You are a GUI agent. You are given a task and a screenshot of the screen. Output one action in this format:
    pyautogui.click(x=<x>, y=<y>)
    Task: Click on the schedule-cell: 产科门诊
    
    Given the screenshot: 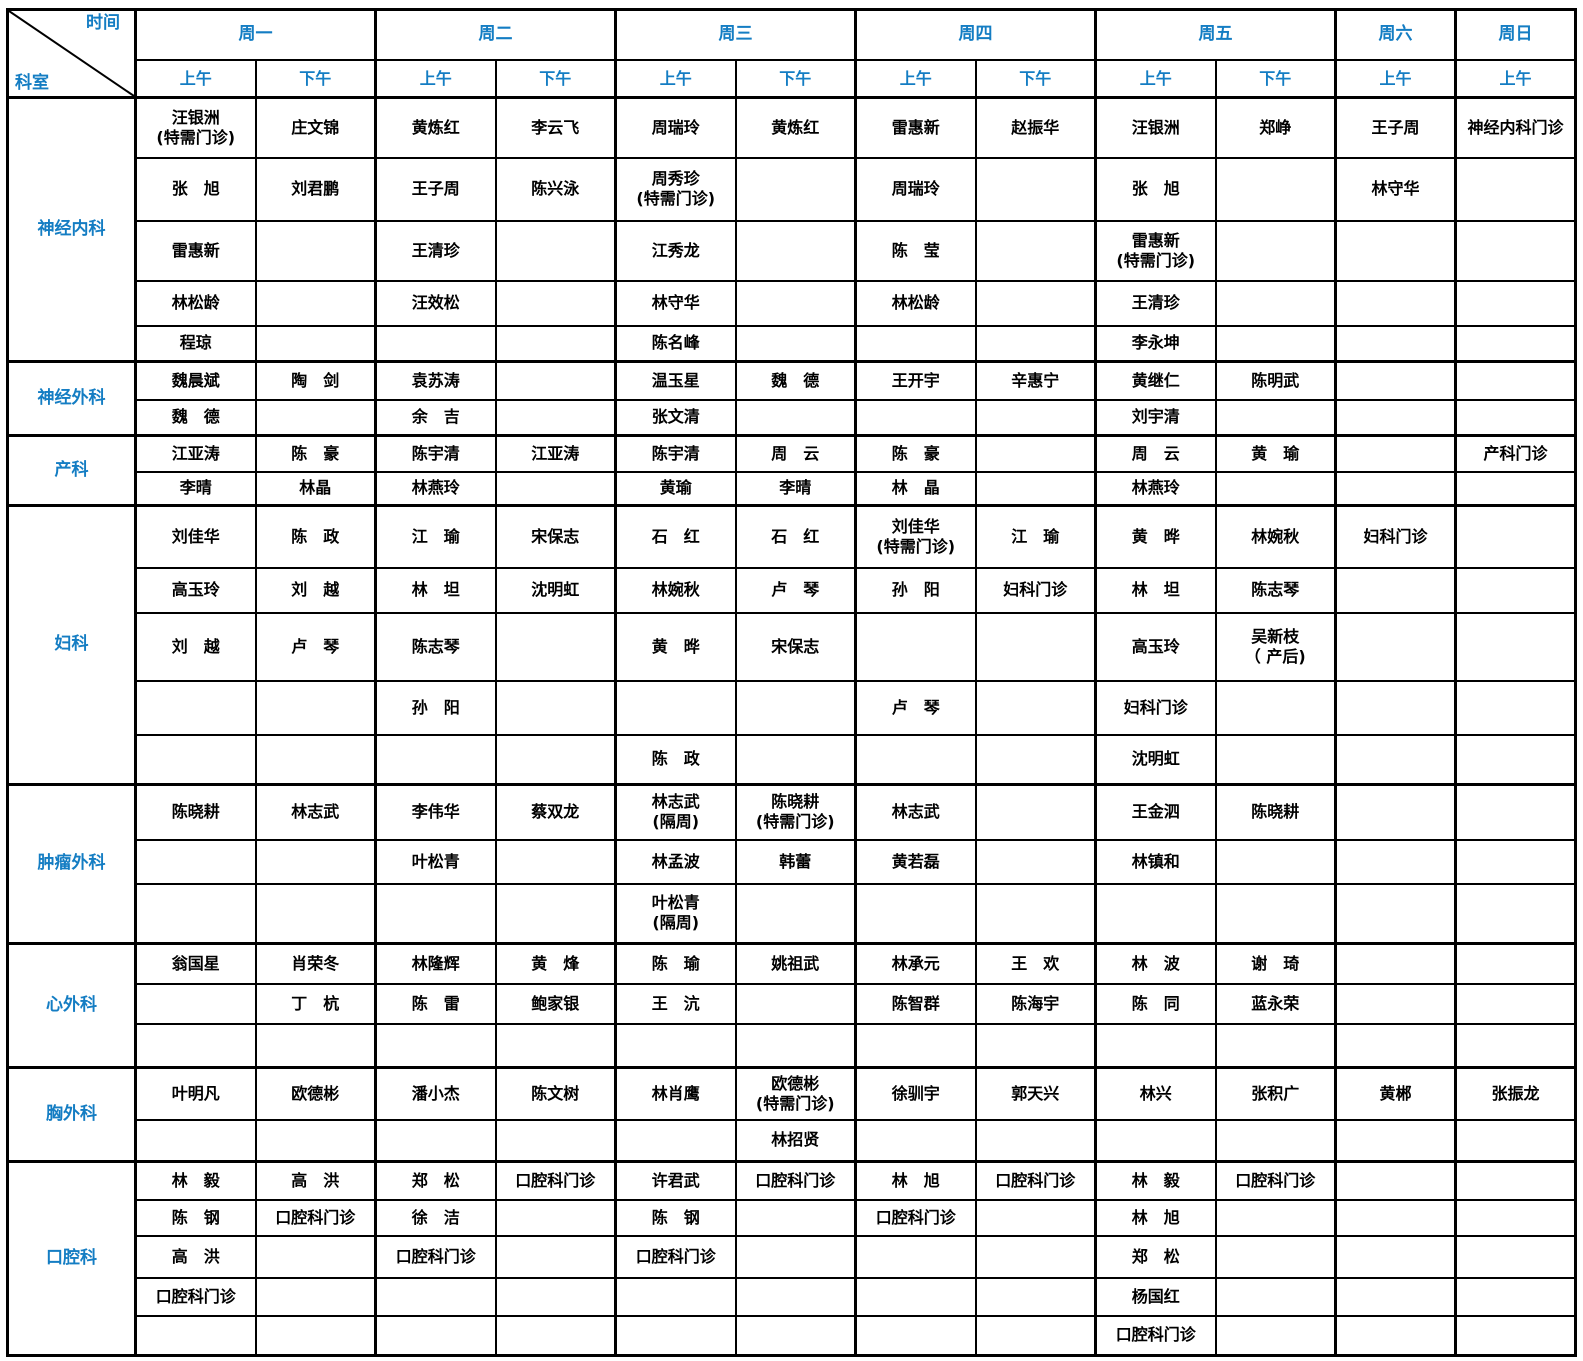 What is the action you would take?
    pyautogui.click(x=1515, y=453)
    